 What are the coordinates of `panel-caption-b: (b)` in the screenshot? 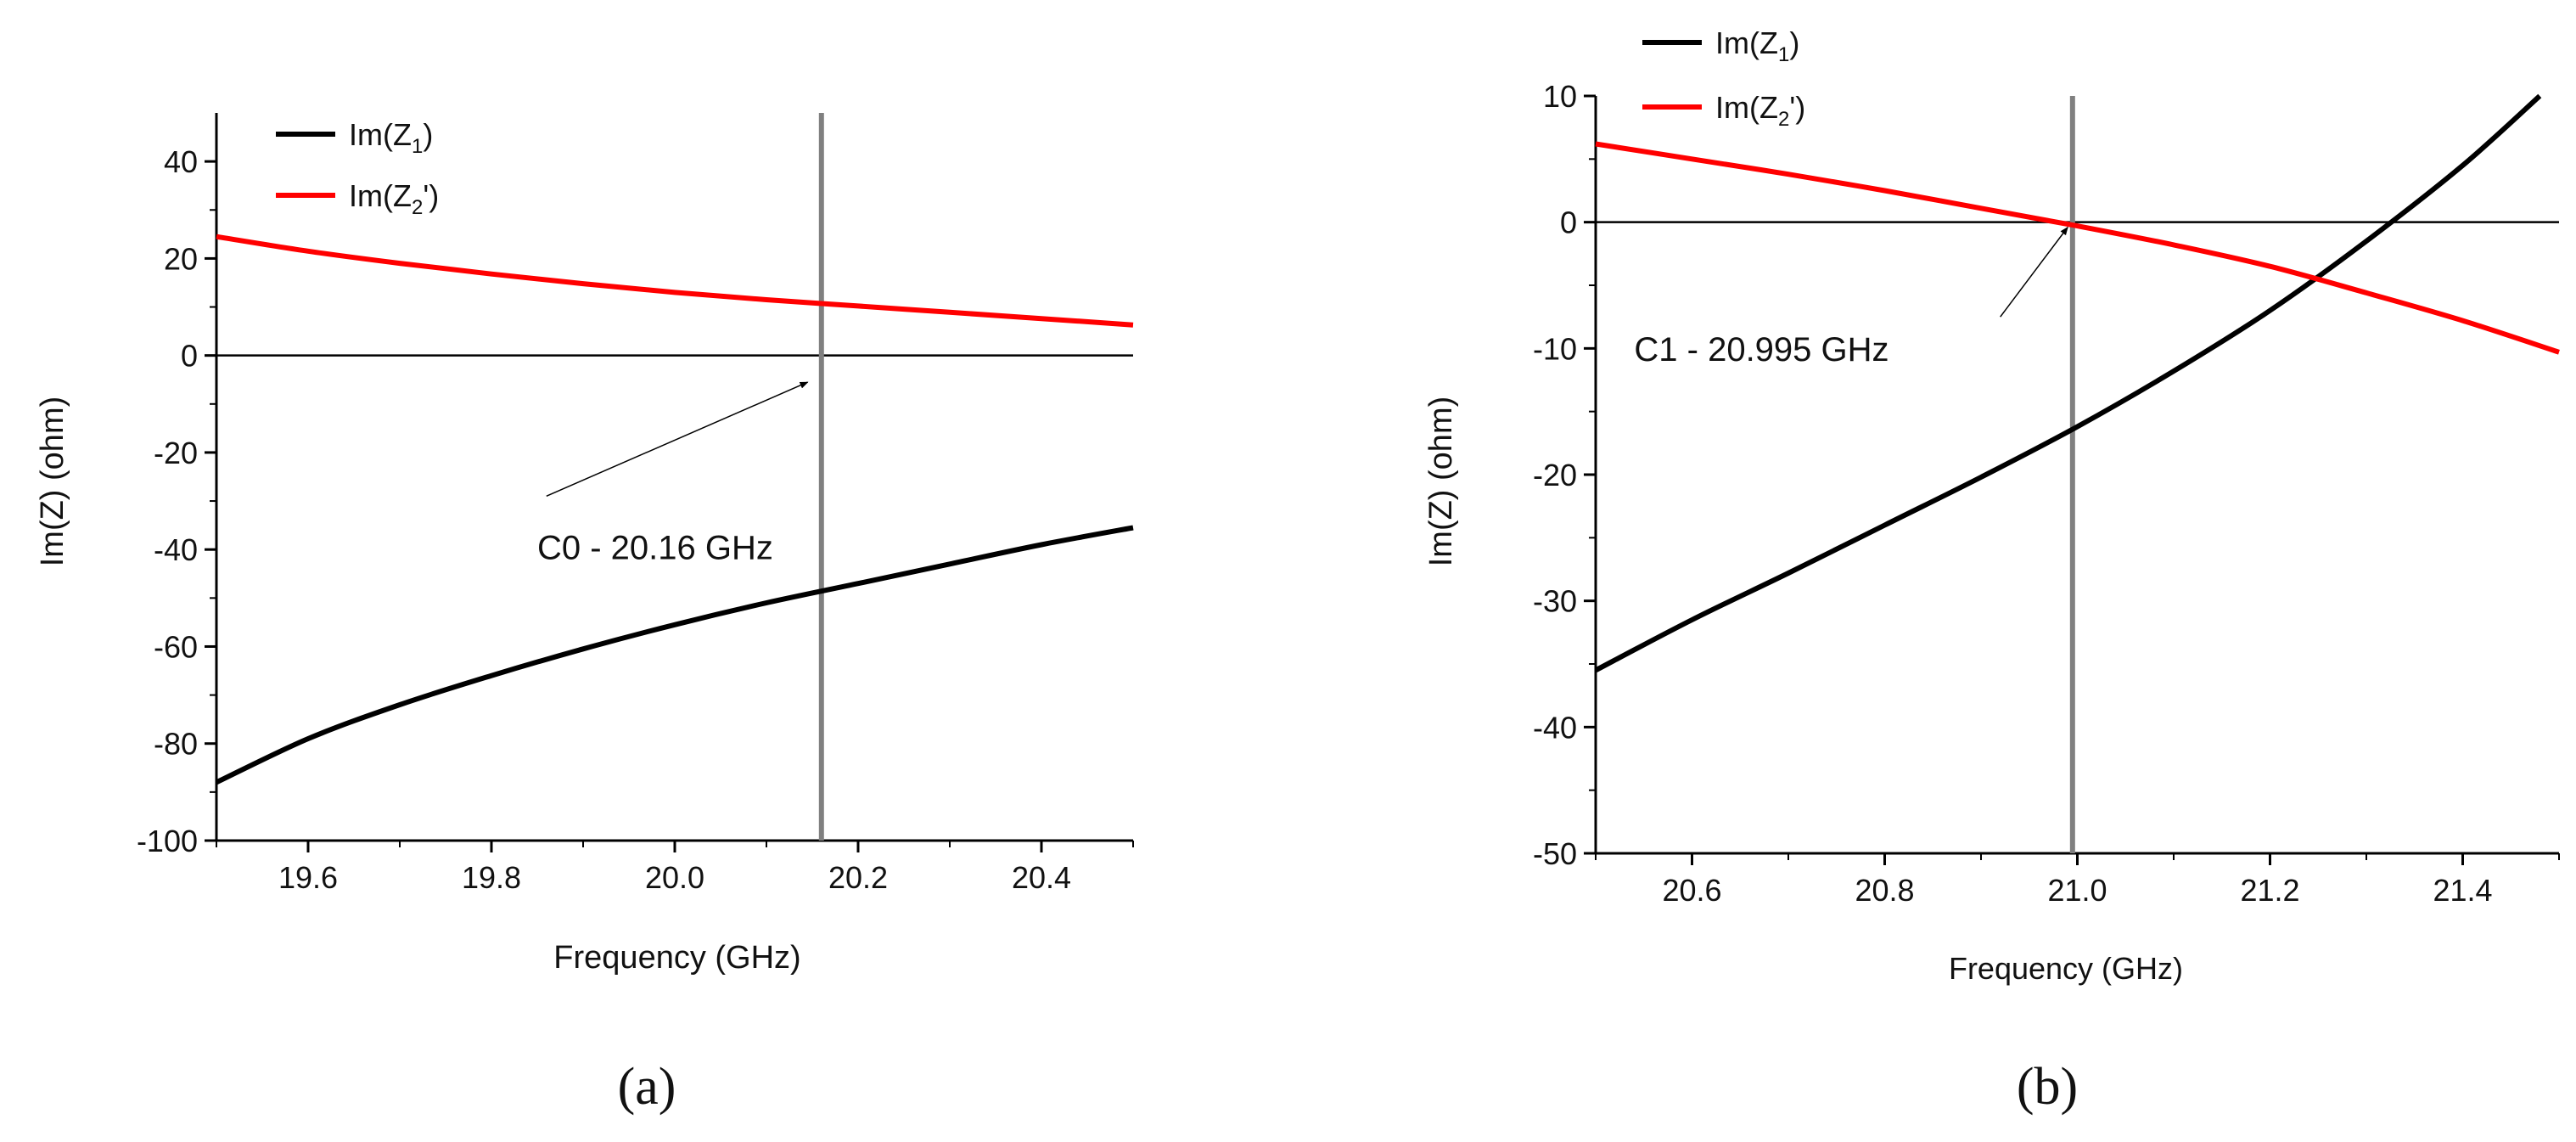 It's located at (2047, 1087).